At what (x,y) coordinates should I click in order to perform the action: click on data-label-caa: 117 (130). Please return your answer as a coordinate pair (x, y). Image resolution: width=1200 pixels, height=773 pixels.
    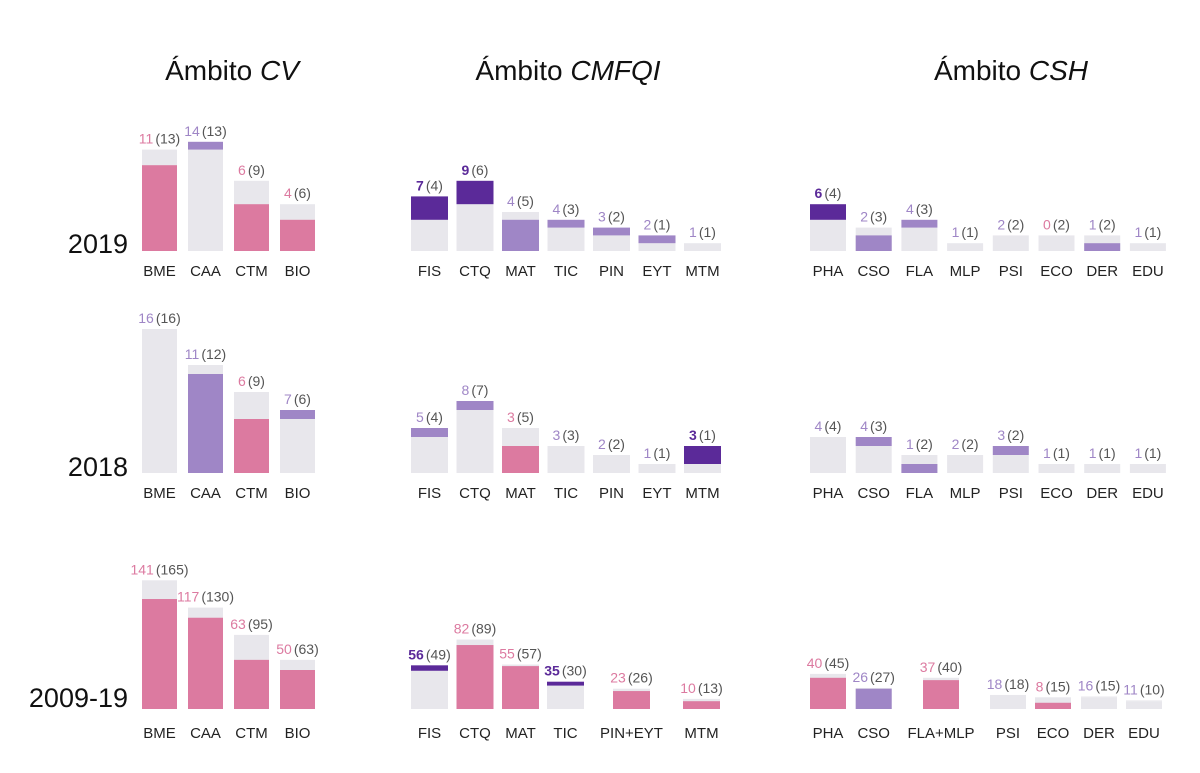
    Looking at the image, I should click on (205, 597).